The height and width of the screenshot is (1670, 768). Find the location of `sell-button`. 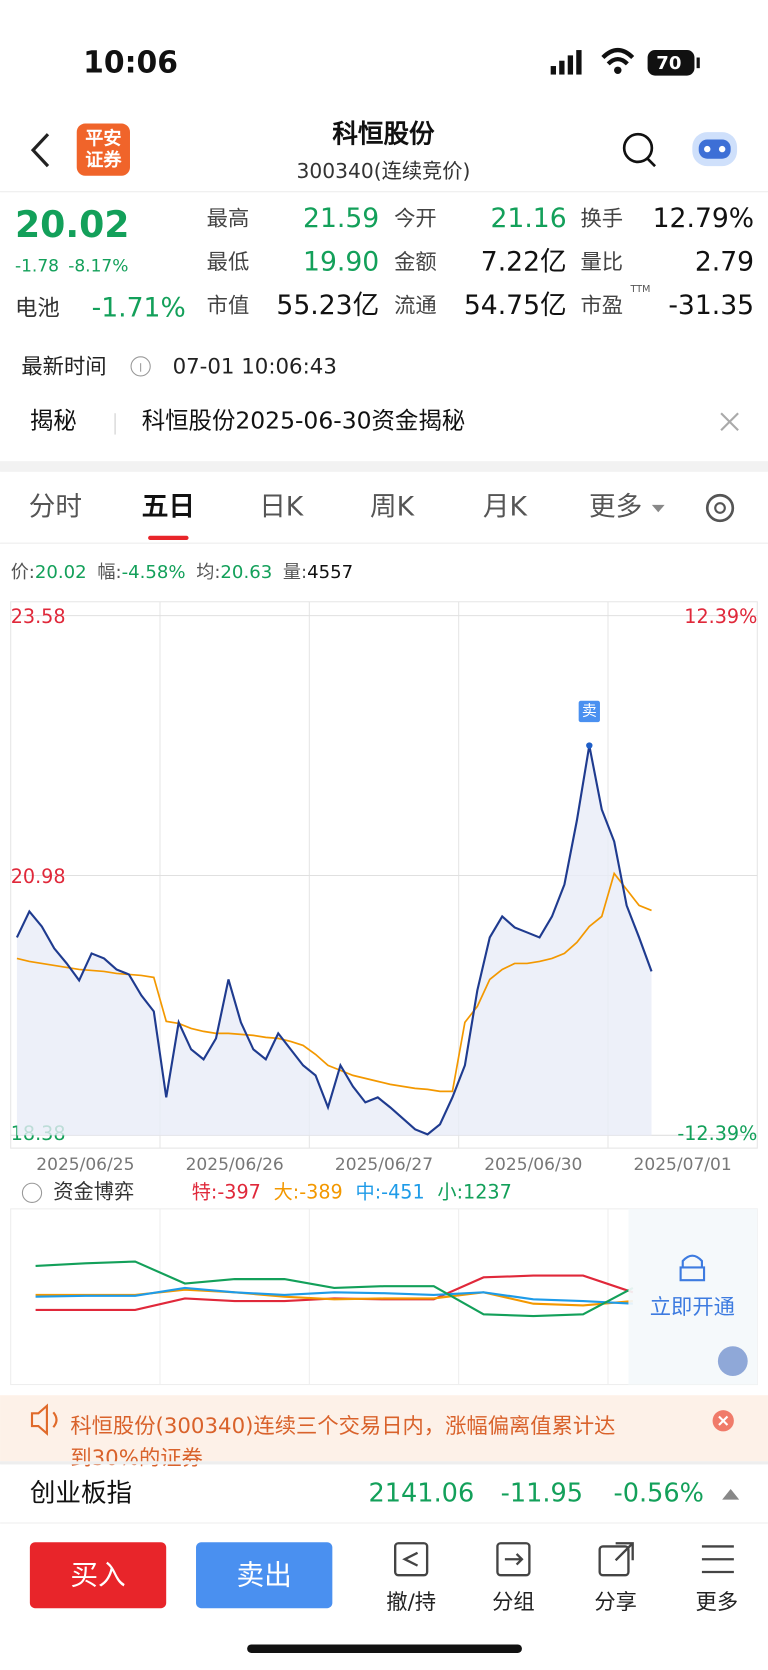

sell-button is located at coordinates (264, 1575).